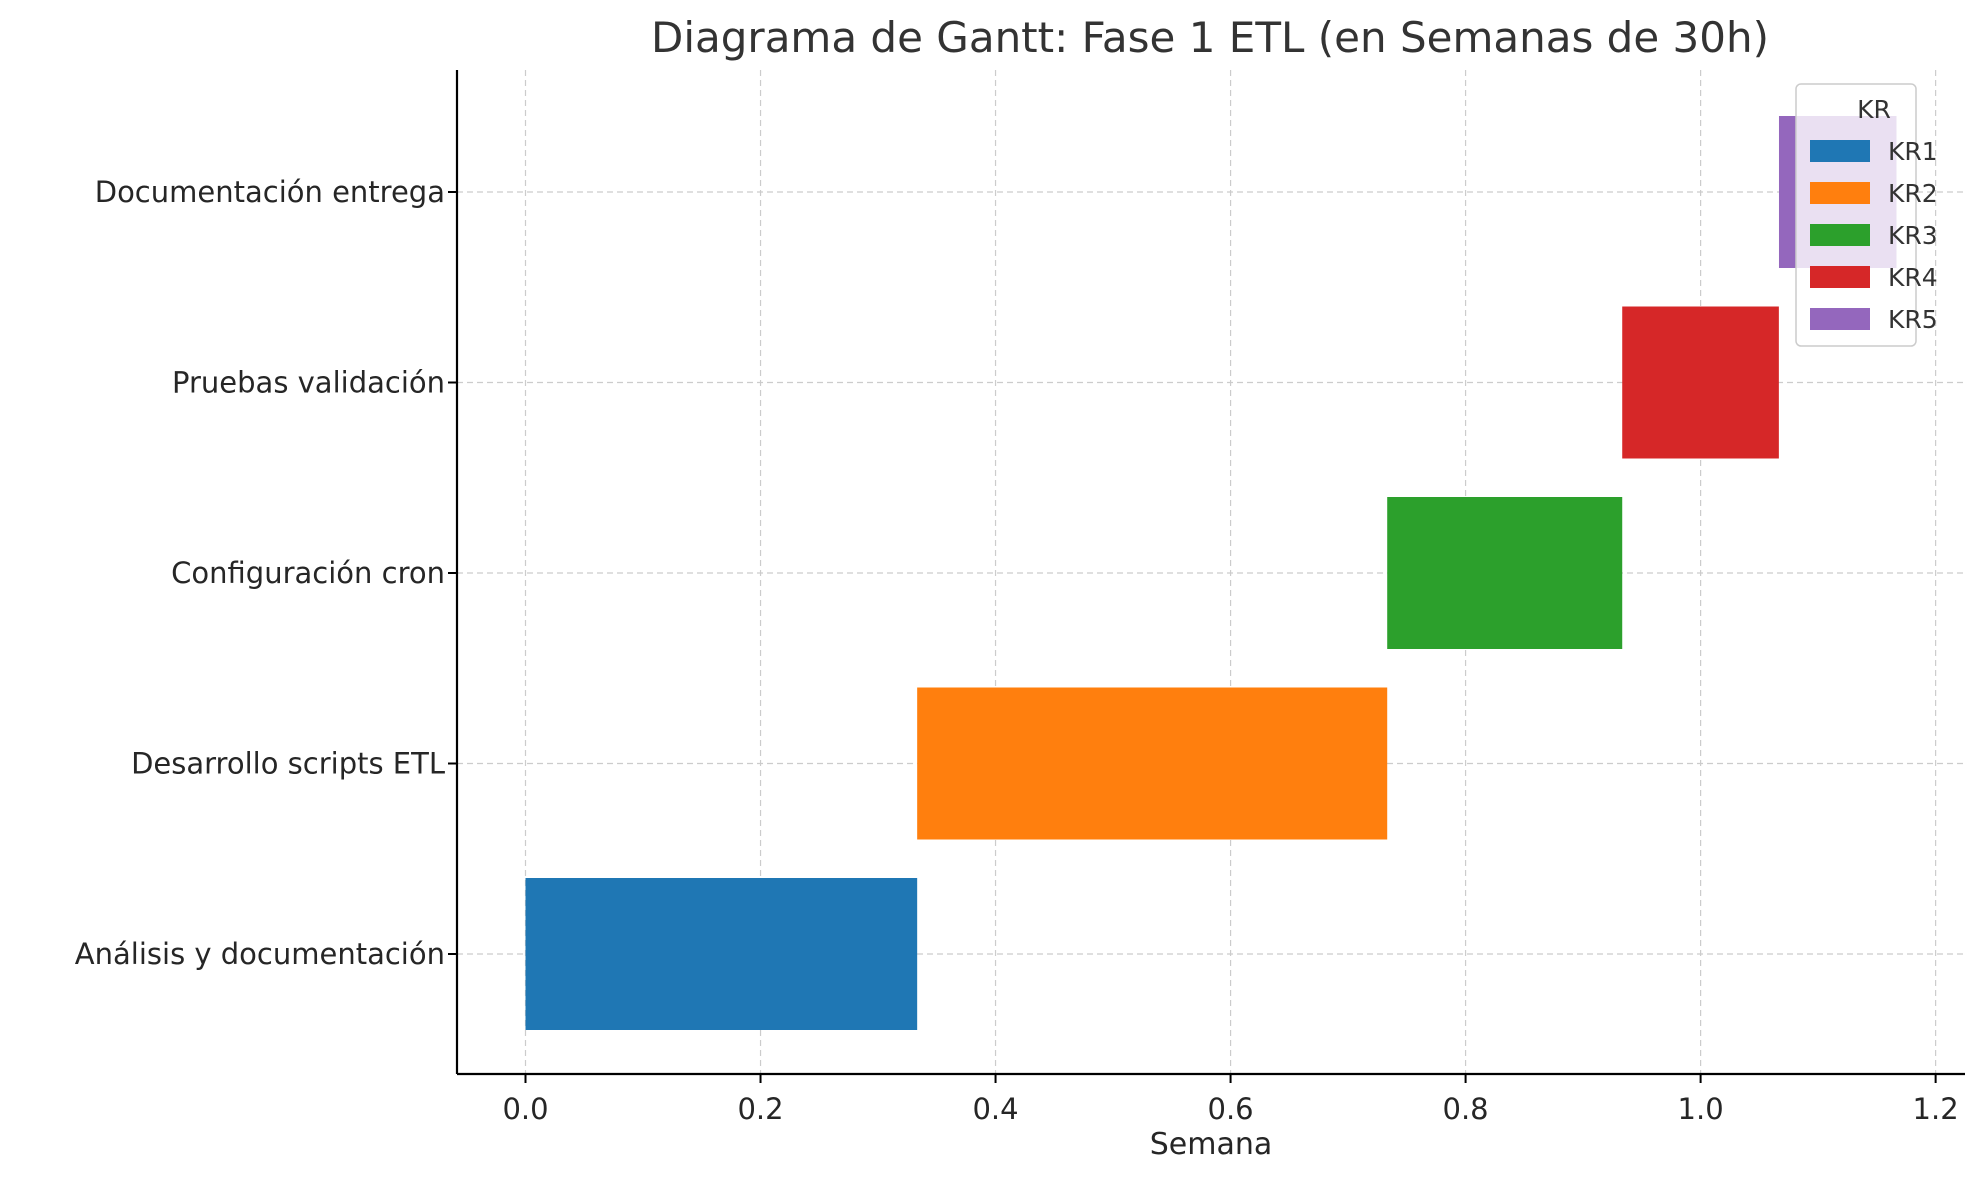  Describe the element at coordinates (1913, 235) in the screenshot. I see `legend-label: KR3` at that location.